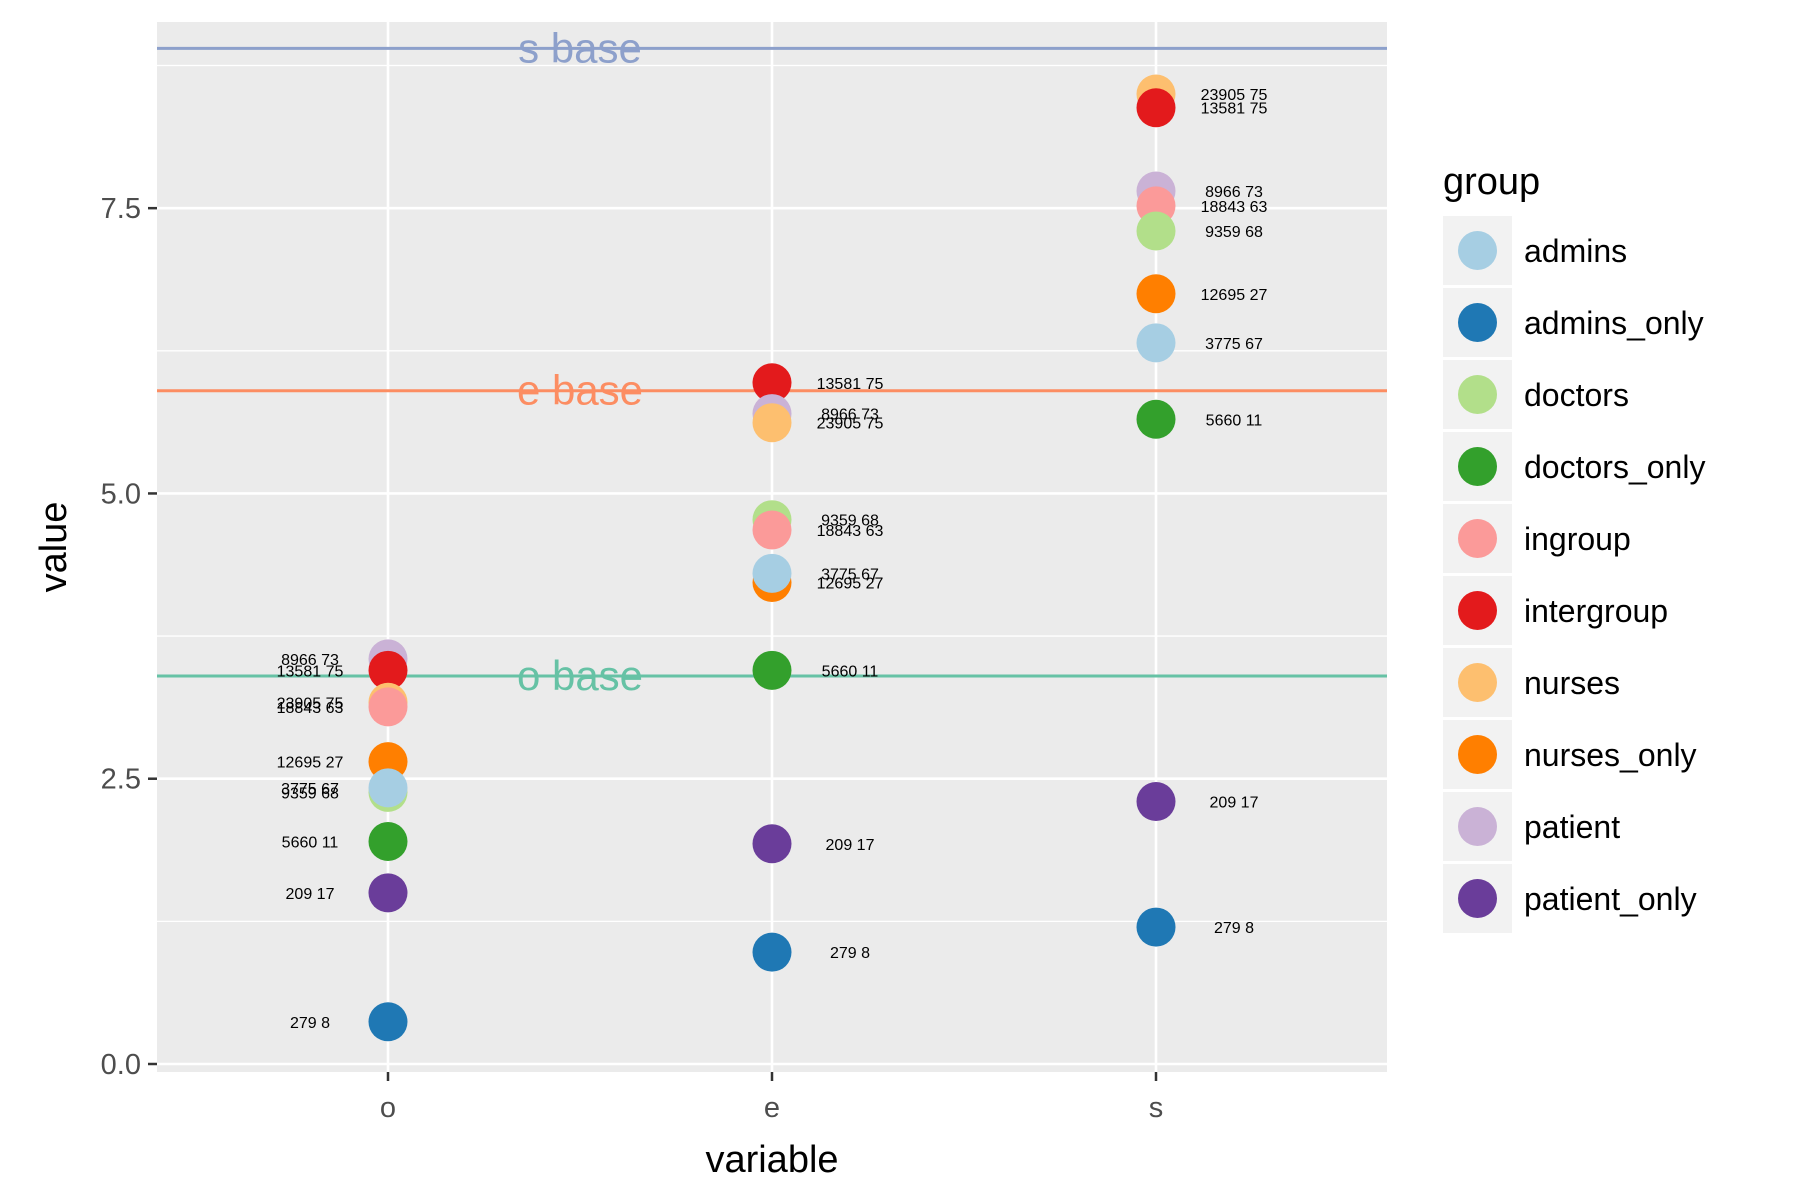  Describe the element at coordinates (580, 675) in the screenshot. I see `baseline-label: o base` at that location.